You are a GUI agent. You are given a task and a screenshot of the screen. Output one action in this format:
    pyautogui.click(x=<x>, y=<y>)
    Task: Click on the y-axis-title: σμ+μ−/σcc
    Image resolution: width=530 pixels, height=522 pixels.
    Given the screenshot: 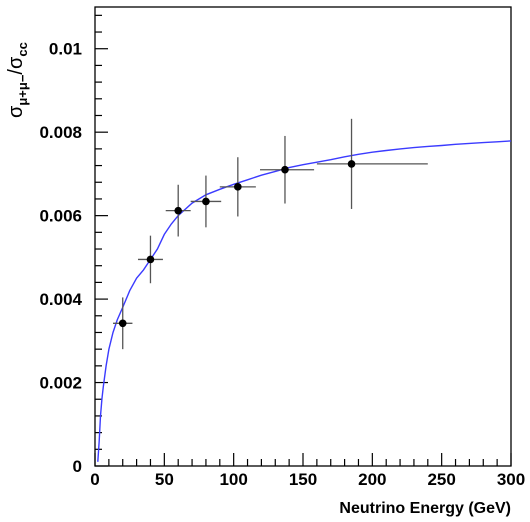 What is the action you would take?
    pyautogui.click(x=17, y=80)
    